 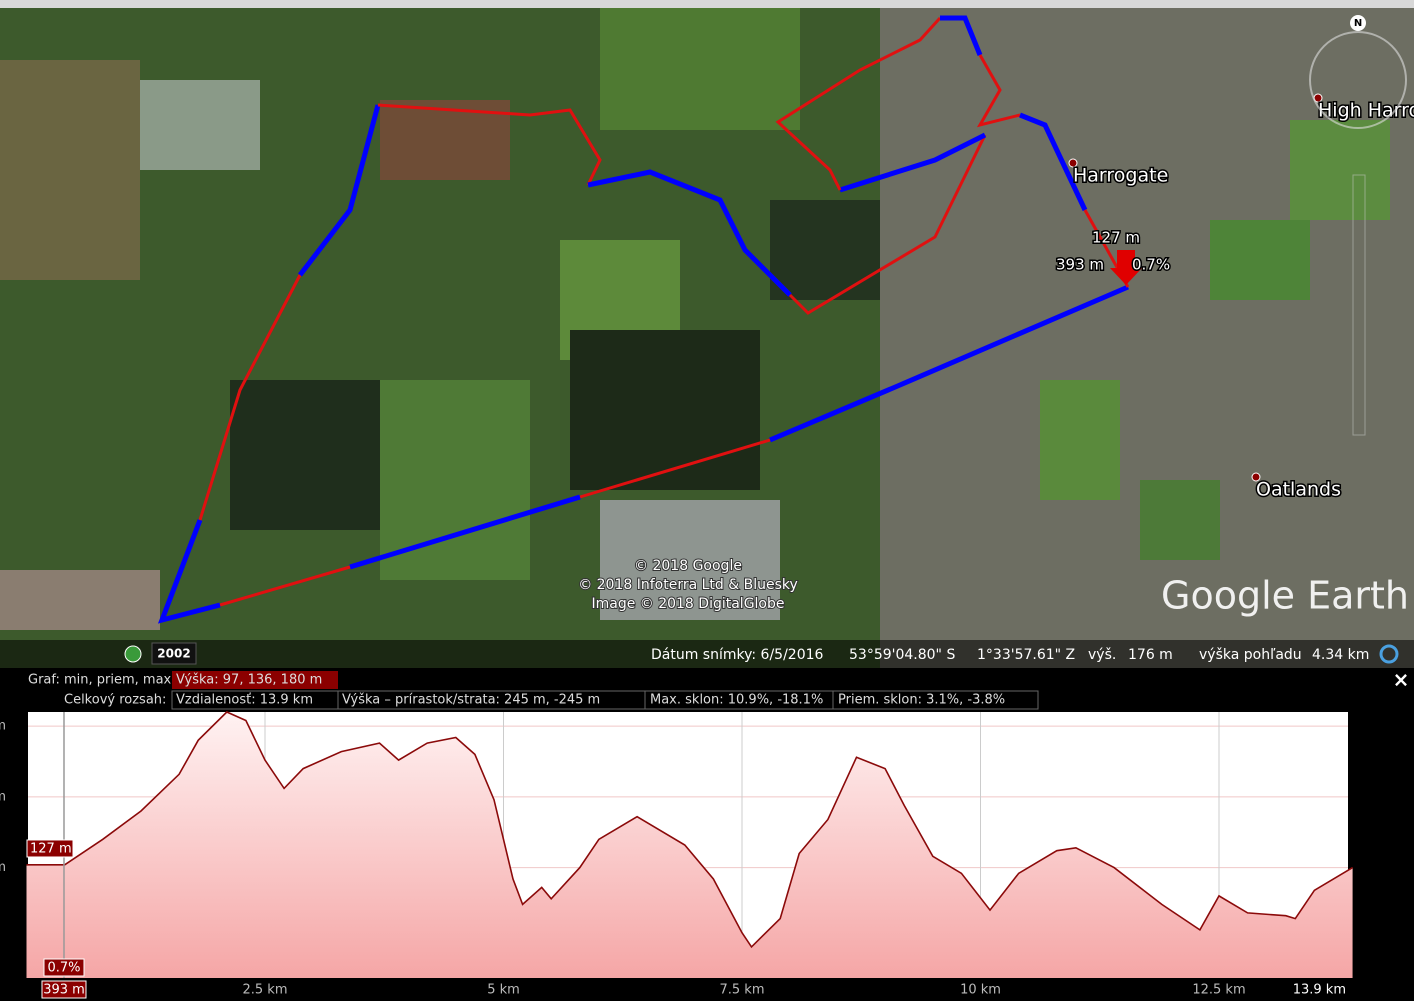 I want to click on history-button, so click(x=133, y=654).